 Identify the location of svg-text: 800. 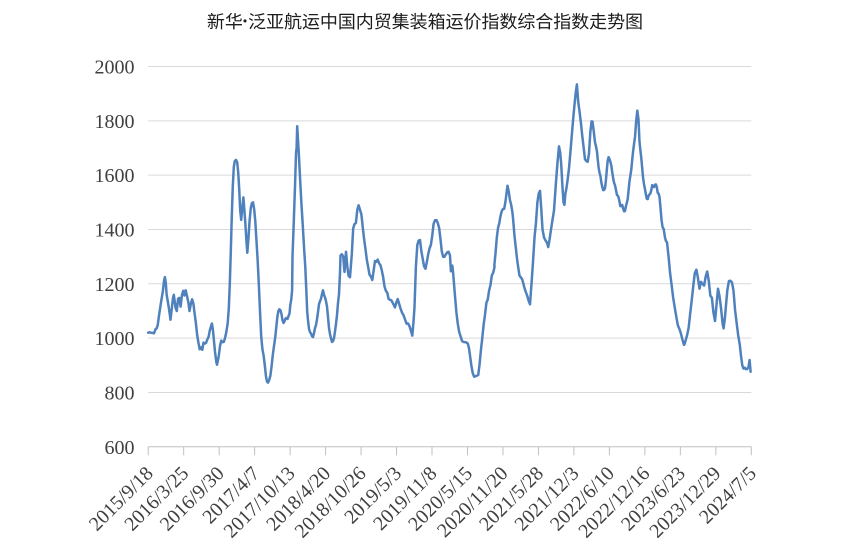
(120, 393).